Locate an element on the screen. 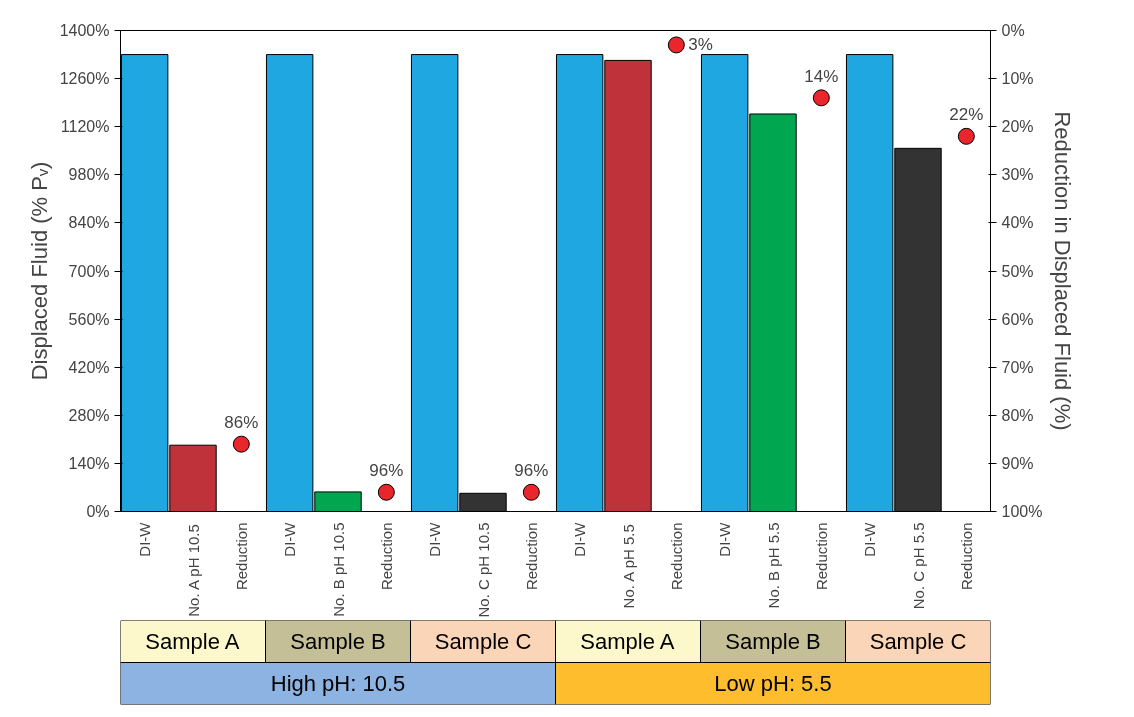 The width and height of the screenshot is (1134, 717). y-tick-label: 0% is located at coordinates (98, 511).